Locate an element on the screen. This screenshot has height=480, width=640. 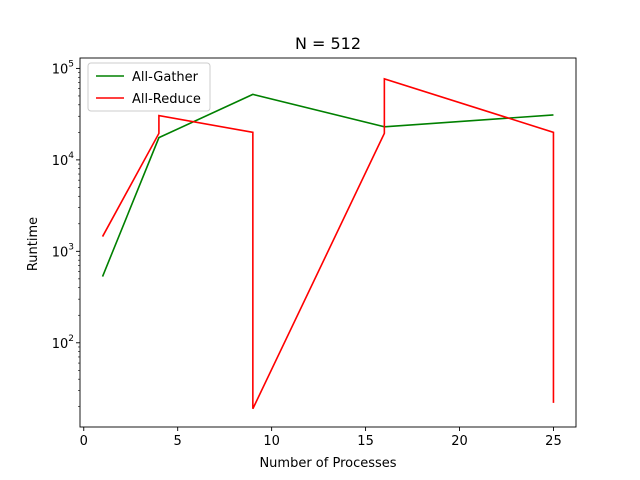
y-tick-label: 10⁵ is located at coordinates (63, 68).